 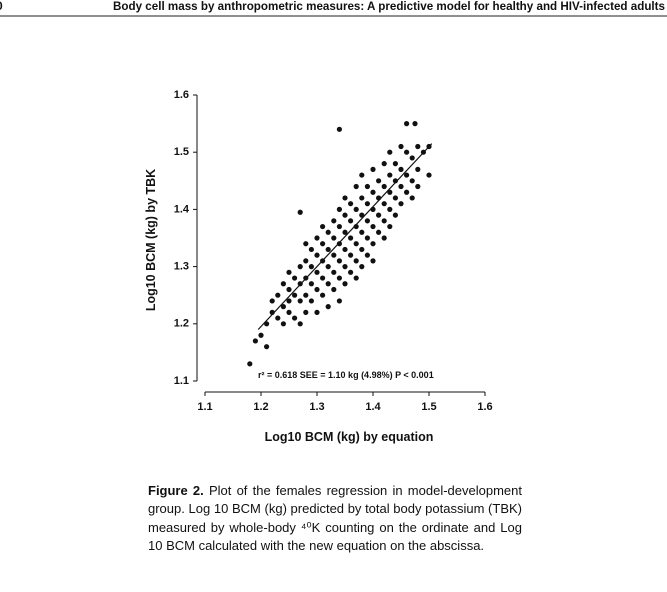 I want to click on x-tick-label: 1.5, so click(x=428, y=407).